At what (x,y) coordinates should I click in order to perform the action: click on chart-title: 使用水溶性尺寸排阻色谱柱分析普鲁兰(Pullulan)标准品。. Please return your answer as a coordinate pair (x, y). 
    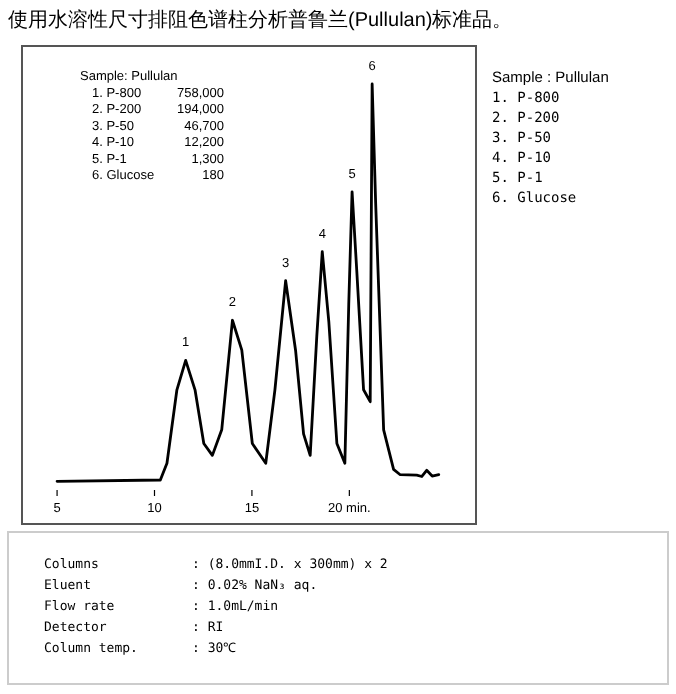
    Looking at the image, I should click on (260, 20).